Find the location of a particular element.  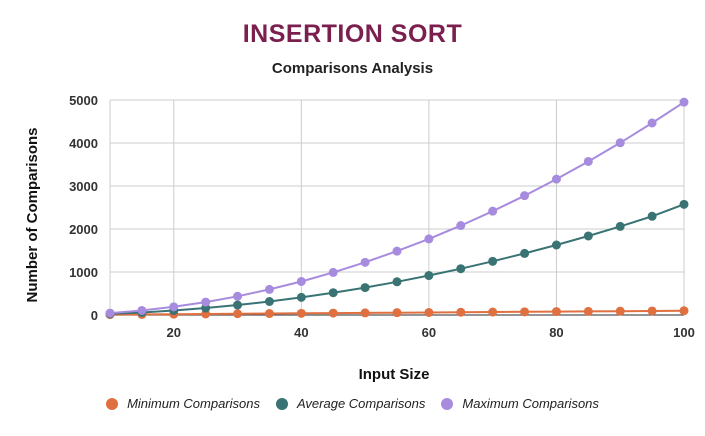

legend-marker-maximum is located at coordinates (447, 403).